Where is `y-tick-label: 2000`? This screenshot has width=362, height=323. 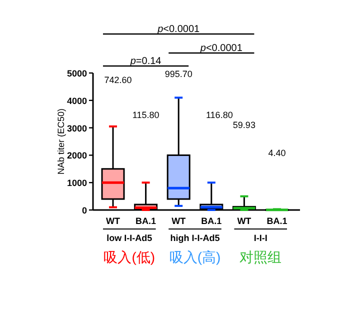
y-tick-label: 2000 is located at coordinates (76, 155).